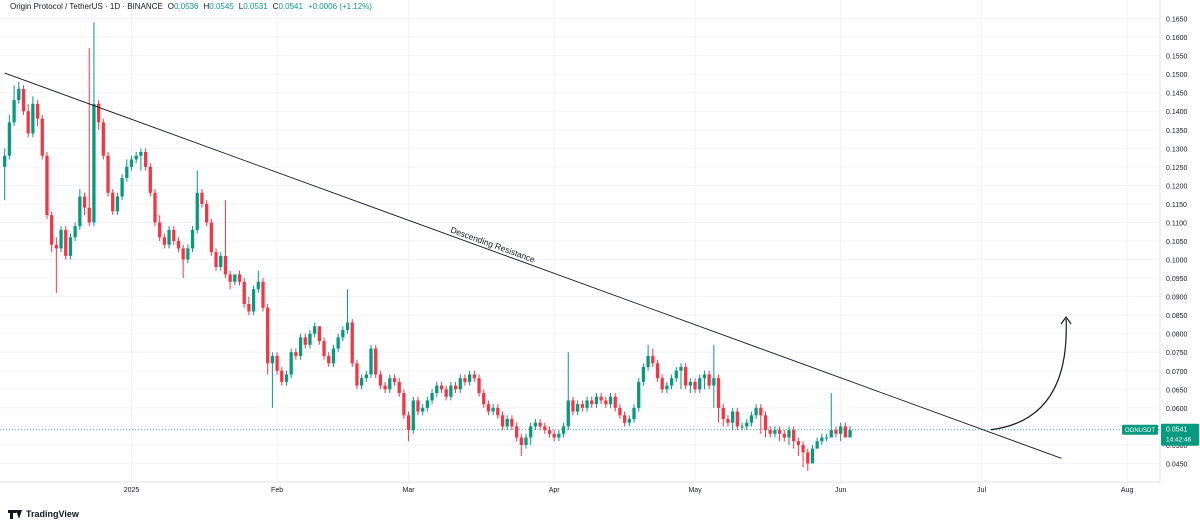 The height and width of the screenshot is (521, 1200). What do you see at coordinates (580, 487) in the screenshot?
I see `time-axis: 2025 Feb Mar Apr May Jun Jul Aug` at bounding box center [580, 487].